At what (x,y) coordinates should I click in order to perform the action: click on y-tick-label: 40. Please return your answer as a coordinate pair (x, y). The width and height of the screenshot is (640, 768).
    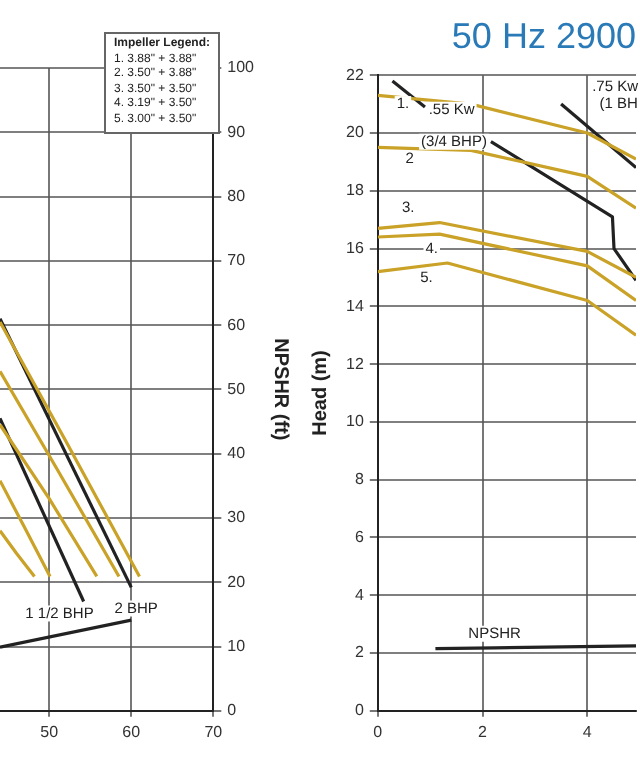
    Looking at the image, I should click on (237, 453).